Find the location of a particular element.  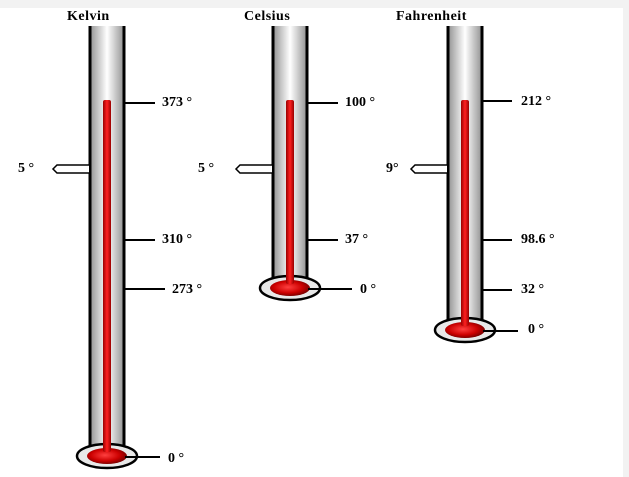

fahrenheit-title: Fahrenheit is located at coordinates (431, 16).